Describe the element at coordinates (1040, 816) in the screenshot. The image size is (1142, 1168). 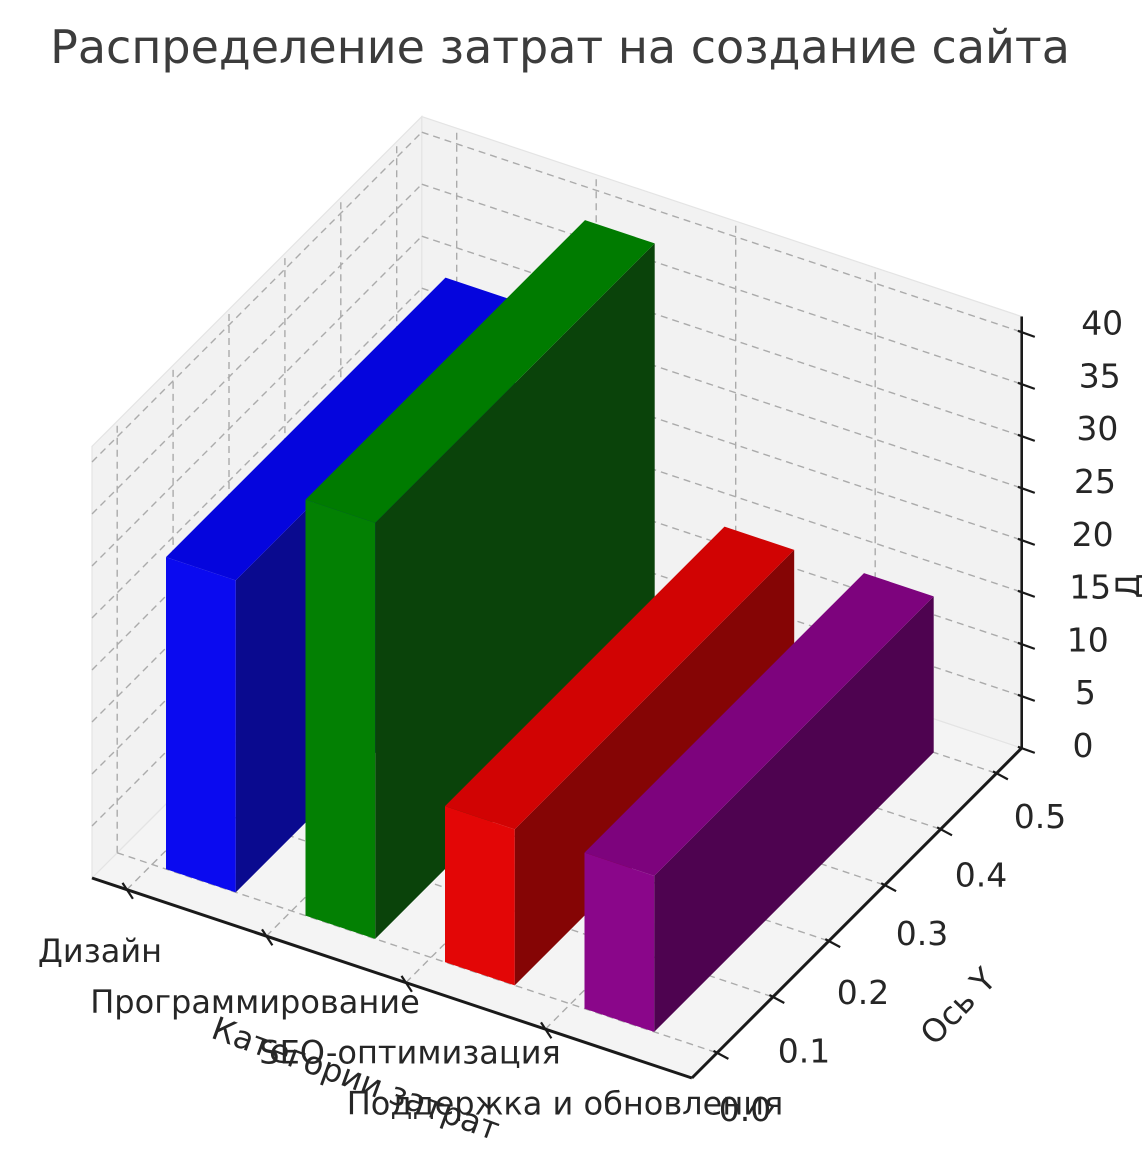
I see `y-tick-label: 0.5` at that location.